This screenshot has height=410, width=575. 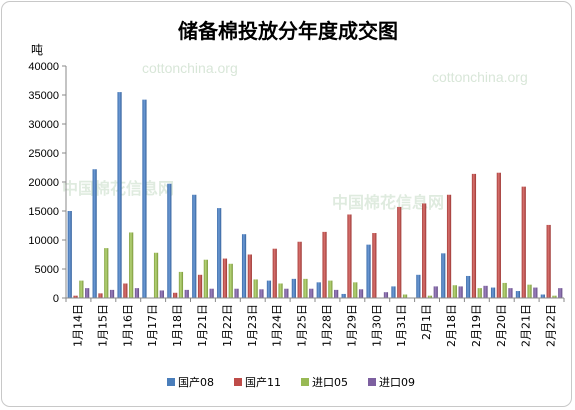 I want to click on x-category-label: 2月1日, so click(x=426, y=322).